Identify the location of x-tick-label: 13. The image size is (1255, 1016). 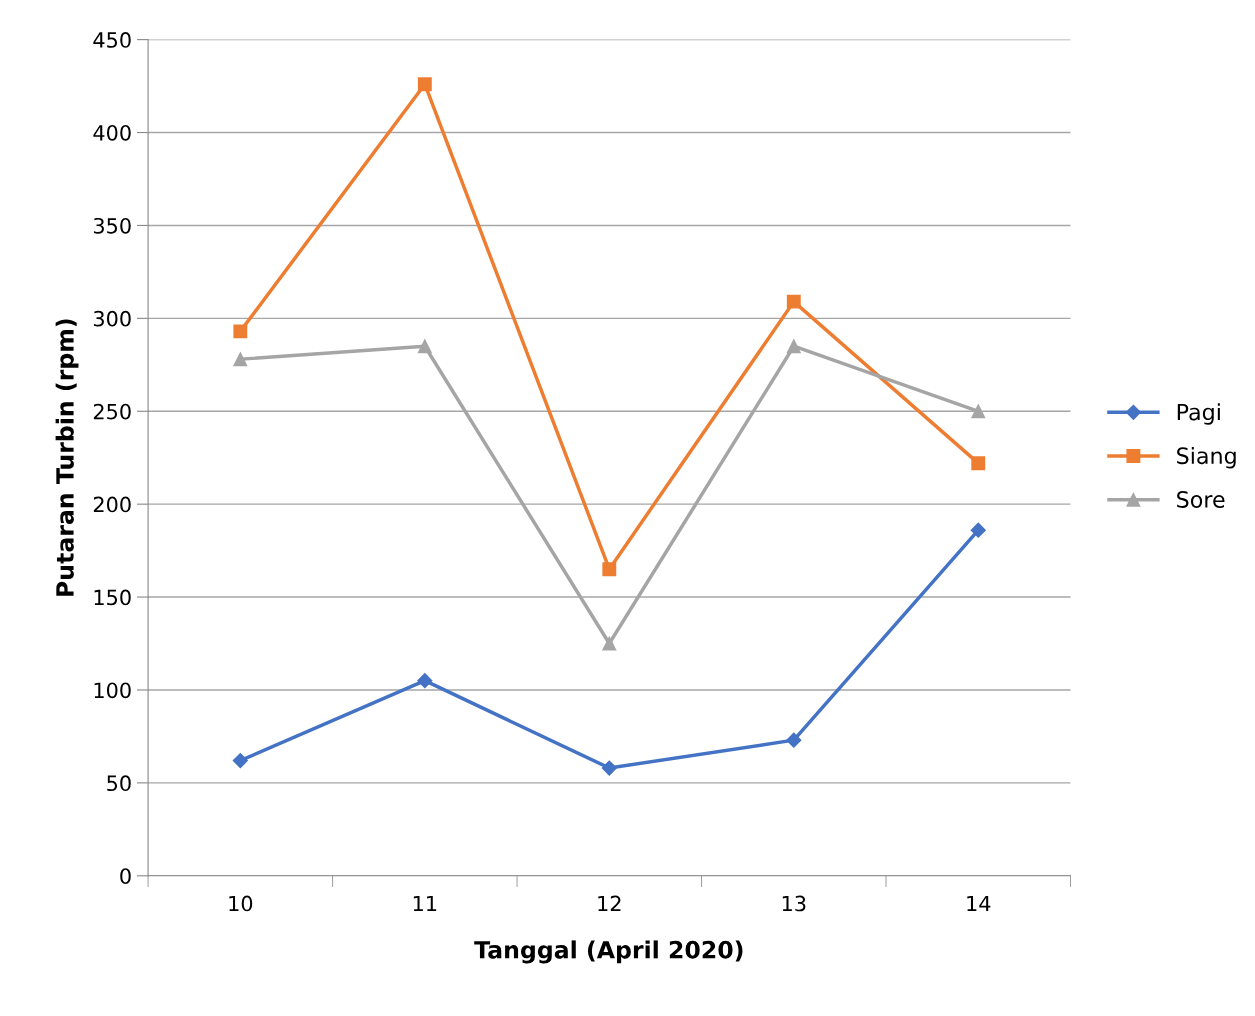
(794, 903).